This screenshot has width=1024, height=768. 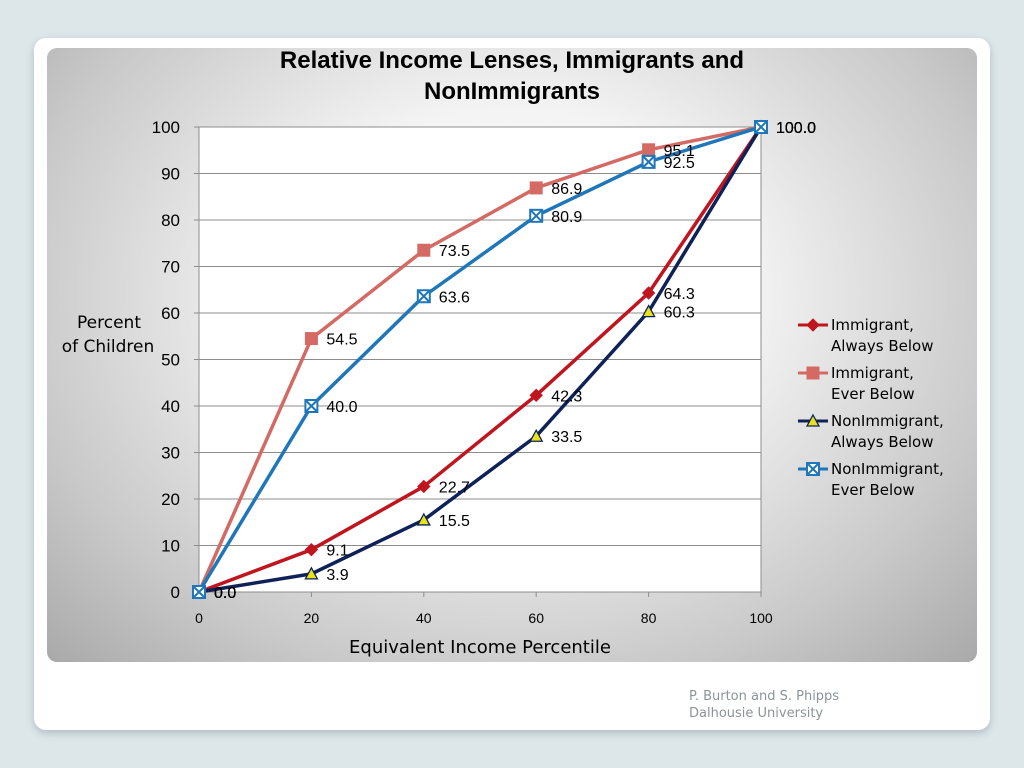 I want to click on y-tick-label: 50, so click(x=170, y=360).